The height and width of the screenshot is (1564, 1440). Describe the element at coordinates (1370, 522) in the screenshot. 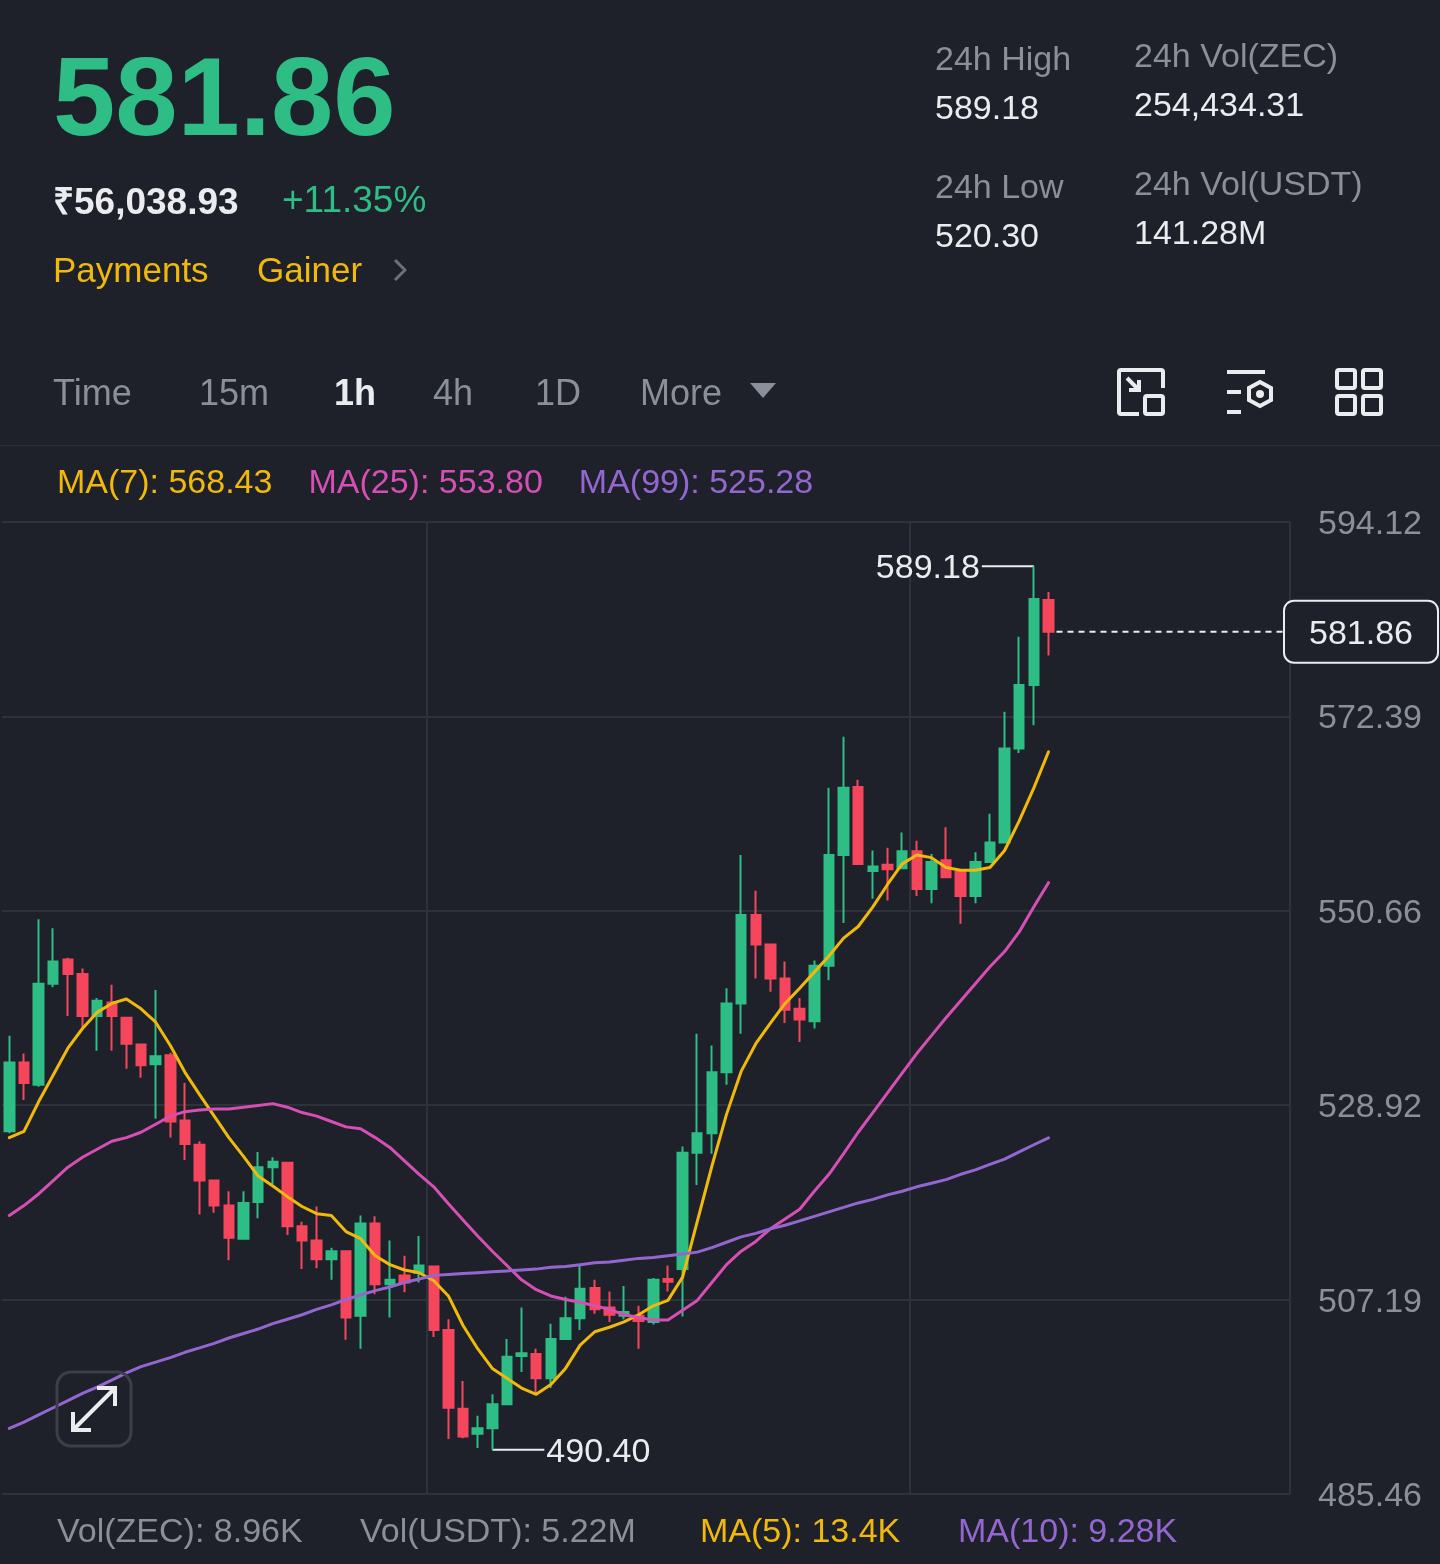

I see `y-tick-label: 594.12` at that location.